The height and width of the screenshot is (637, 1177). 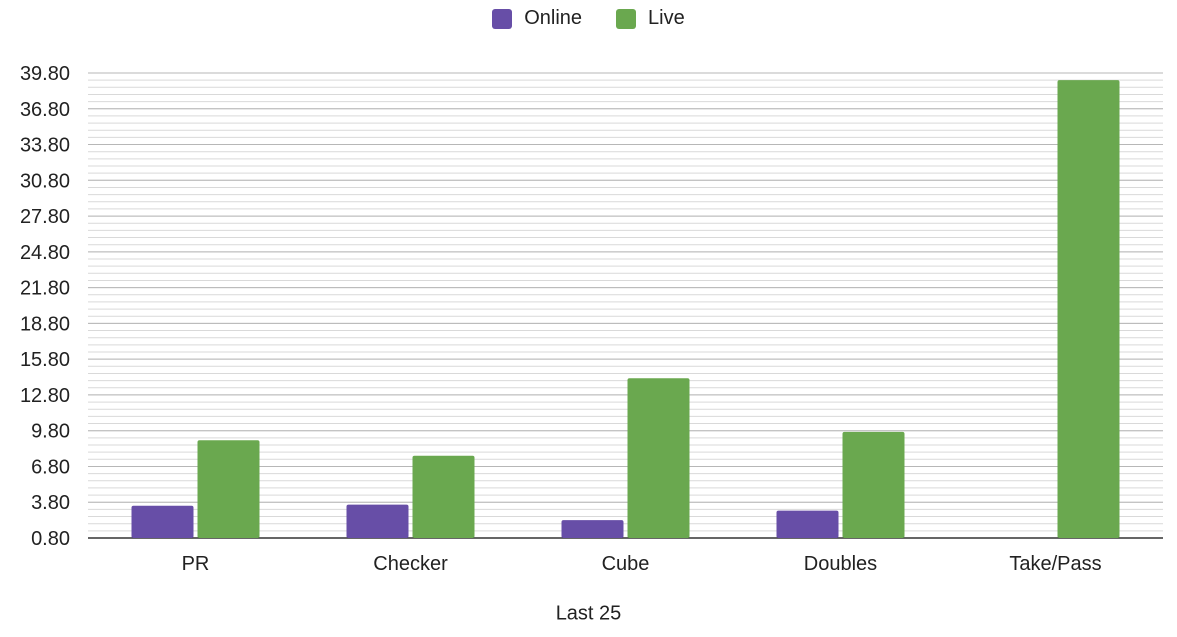 I want to click on y-tick-label: 24.80, so click(x=45, y=253).